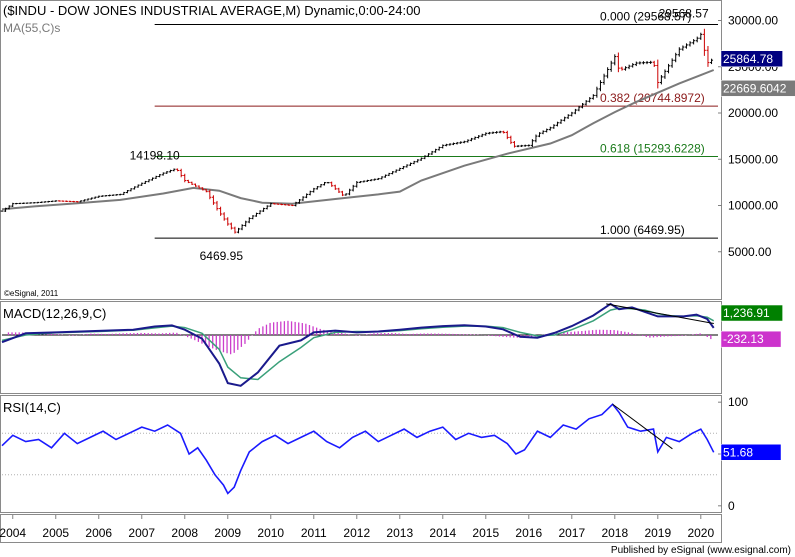 The height and width of the screenshot is (557, 795). Describe the element at coordinates (55, 533) in the screenshot. I see `x-tick-label-1: 2005` at that location.